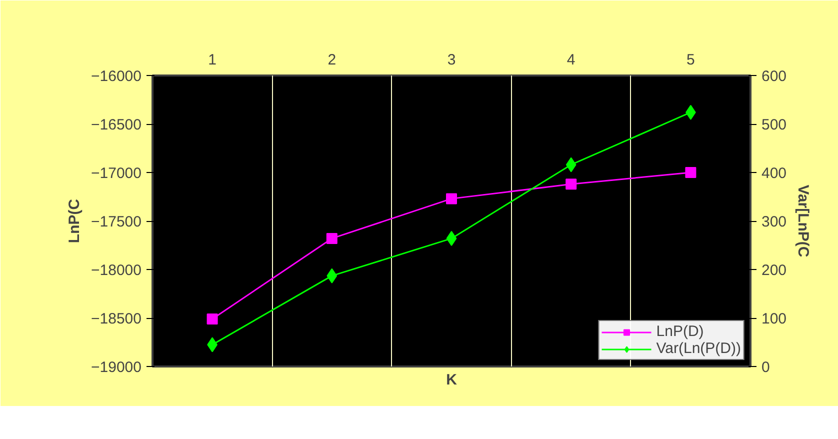  Describe the element at coordinates (698, 348) in the screenshot. I see `legend-label: Var(Ln(P(D))` at that location.